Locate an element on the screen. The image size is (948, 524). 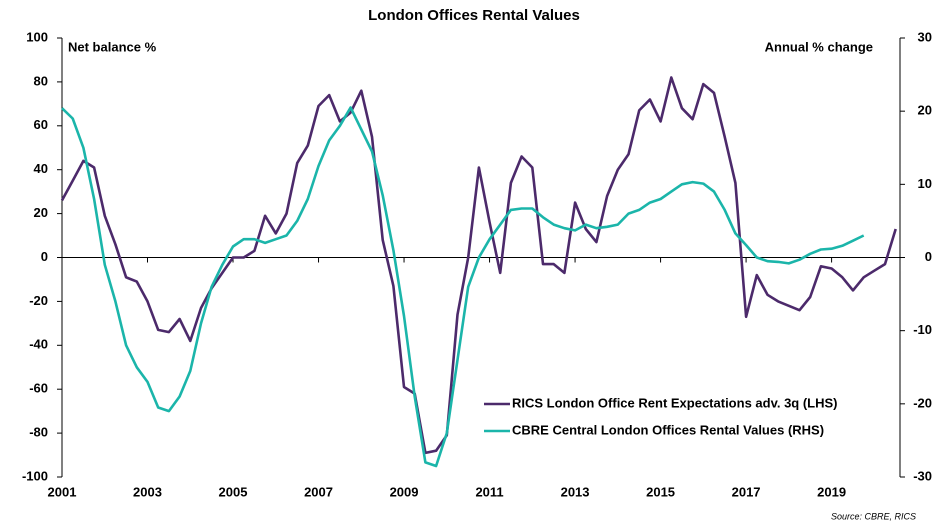
y-tick-label: 20 is located at coordinates (41, 212).